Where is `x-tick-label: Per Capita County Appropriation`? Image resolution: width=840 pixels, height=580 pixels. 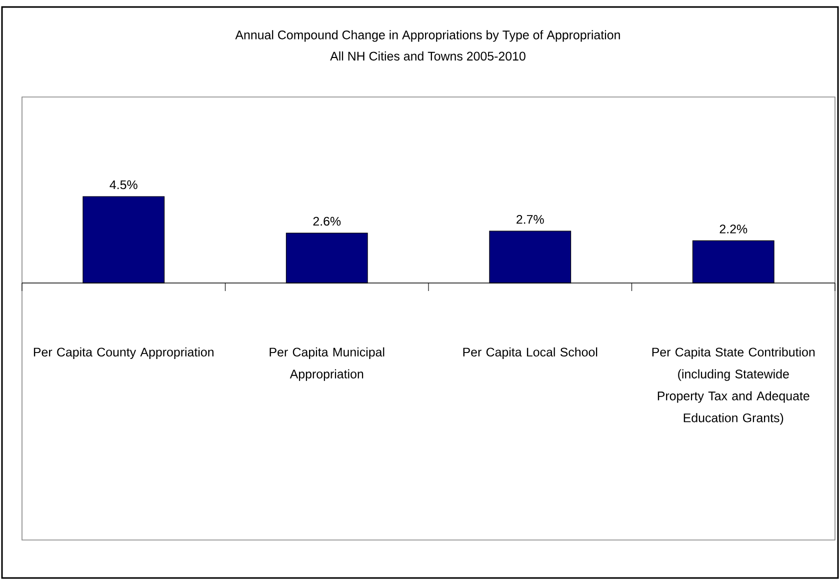 x-tick-label: Per Capita County Appropriation is located at coordinates (124, 353).